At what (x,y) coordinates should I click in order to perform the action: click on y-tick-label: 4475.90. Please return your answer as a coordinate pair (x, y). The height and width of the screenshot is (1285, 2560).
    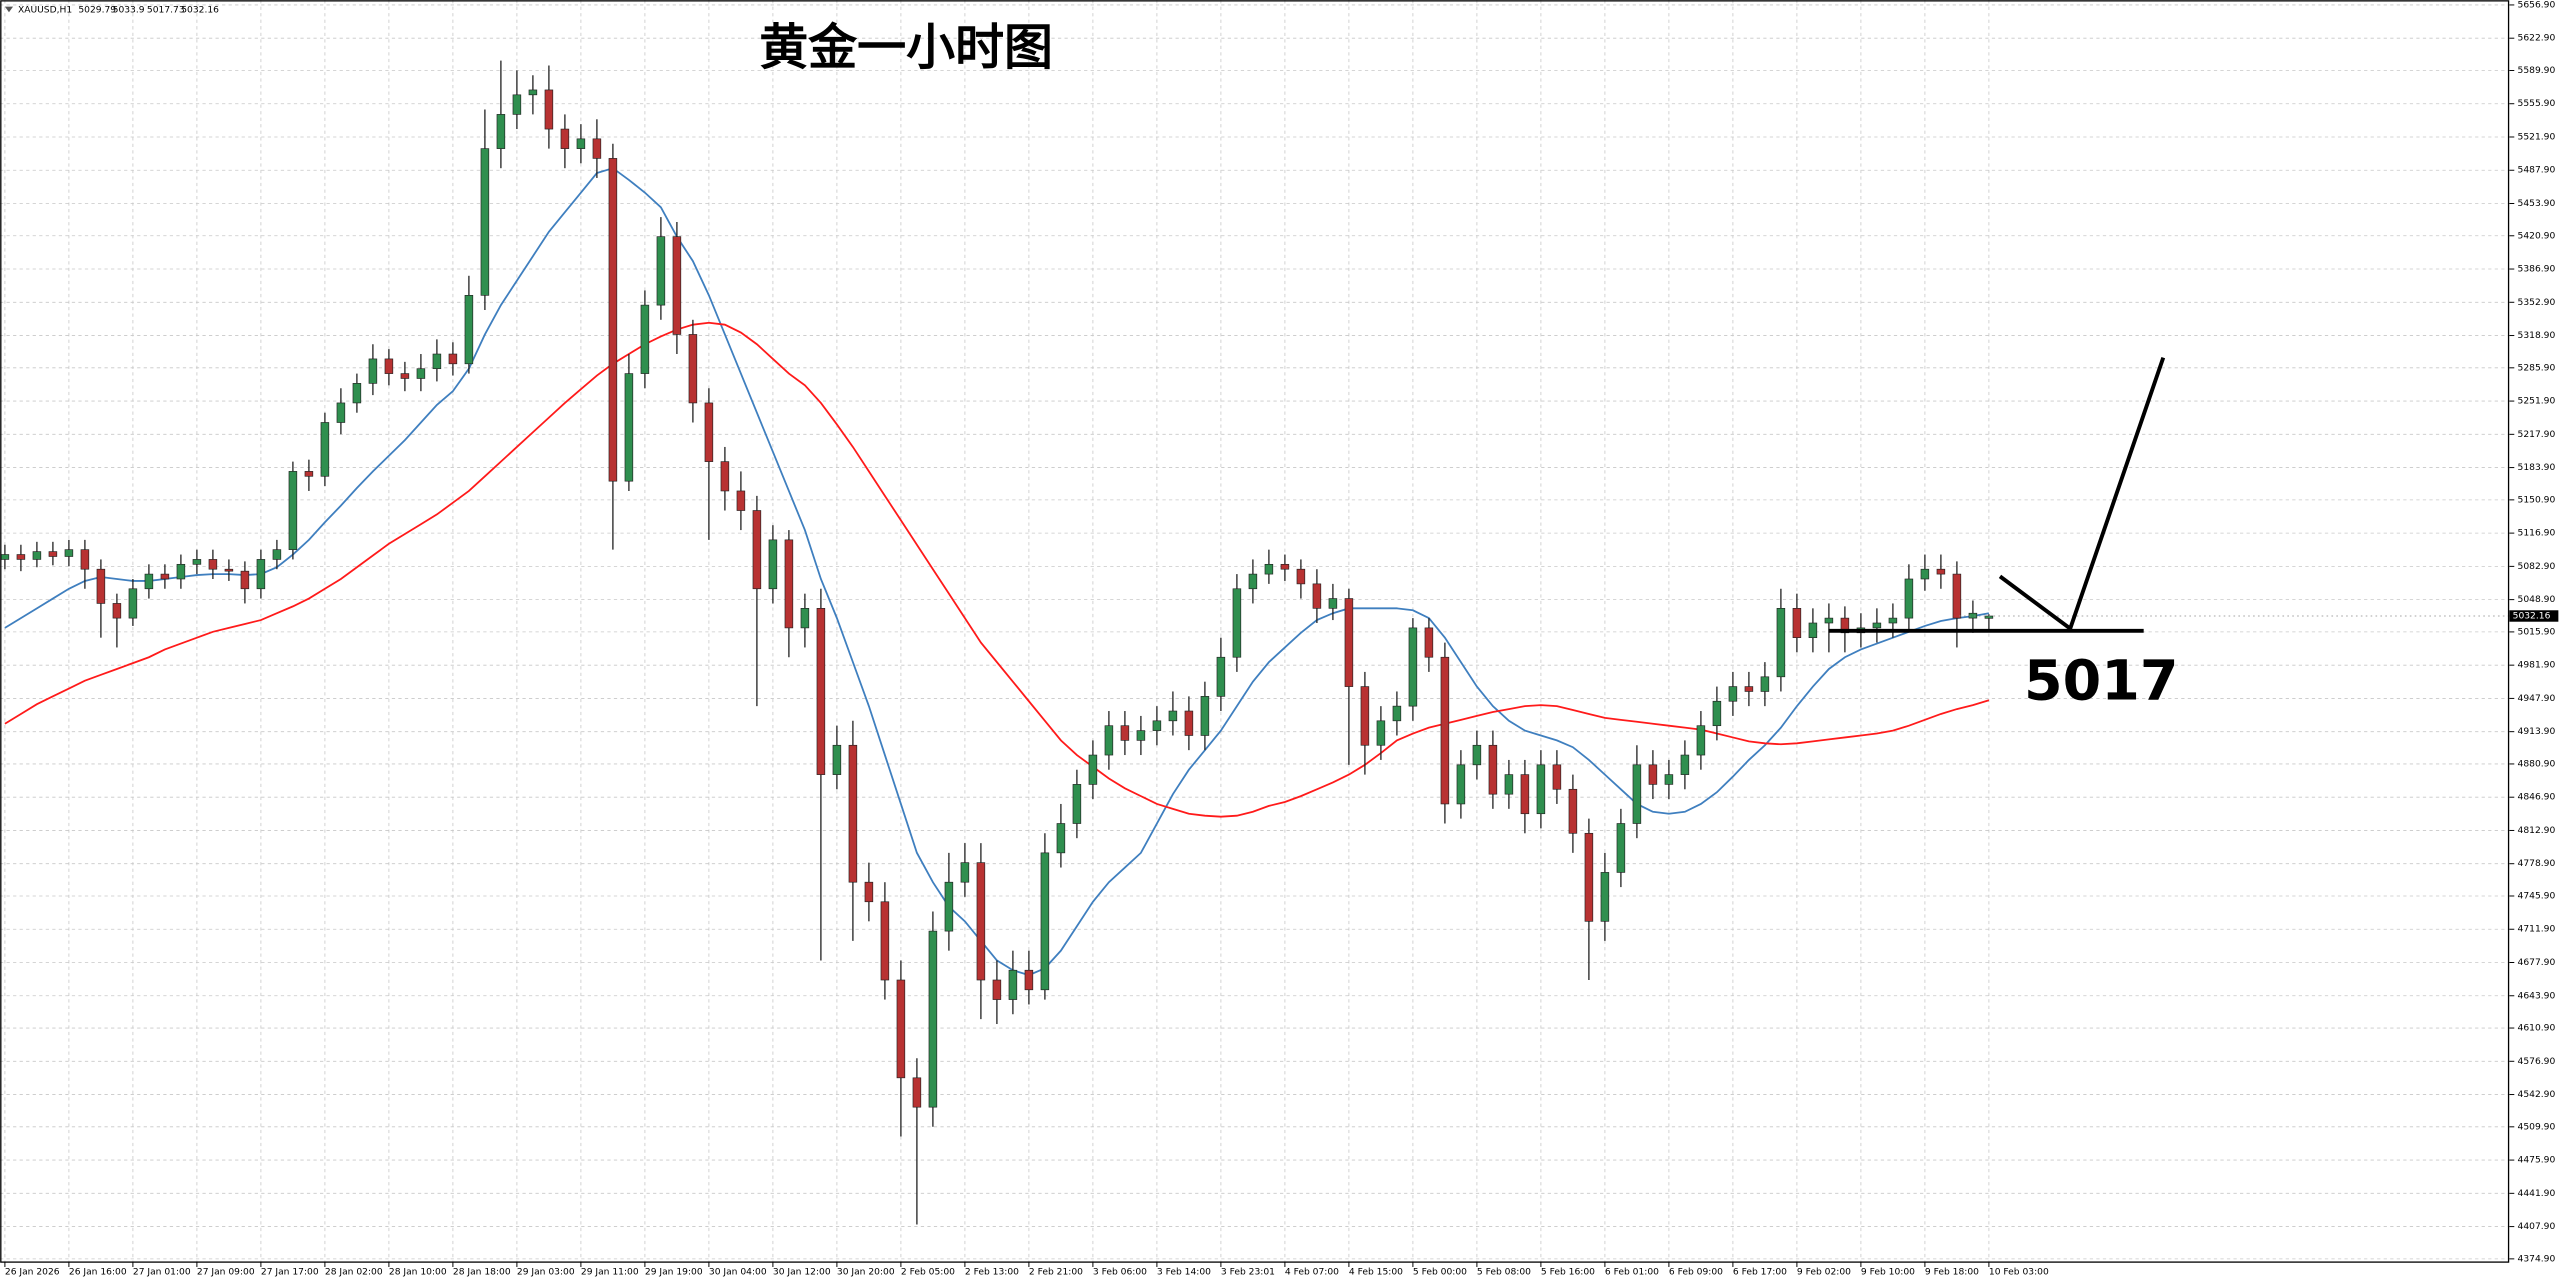
    Looking at the image, I should click on (2537, 1161).